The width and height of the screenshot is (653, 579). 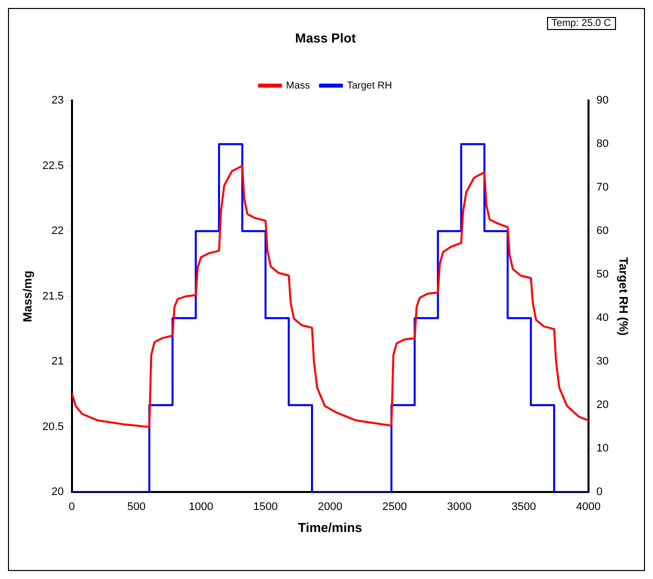 I want to click on y-tick-label: 22.5, so click(x=53, y=166).